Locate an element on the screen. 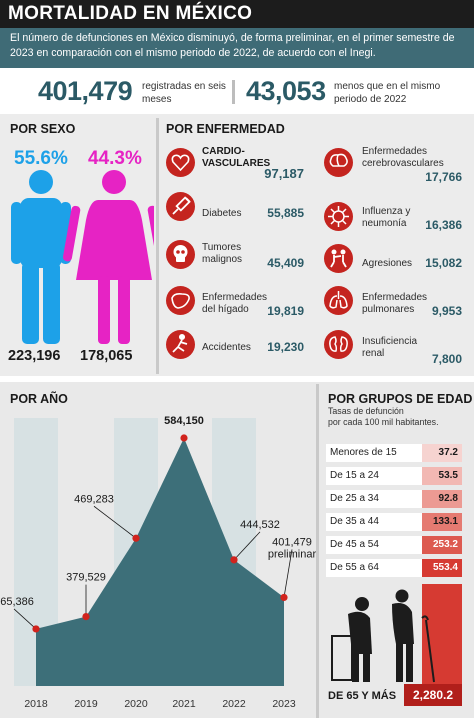 Image resolution: width=474 pixels, height=718 pixels. year-tick-label: 2019 is located at coordinates (86, 704).